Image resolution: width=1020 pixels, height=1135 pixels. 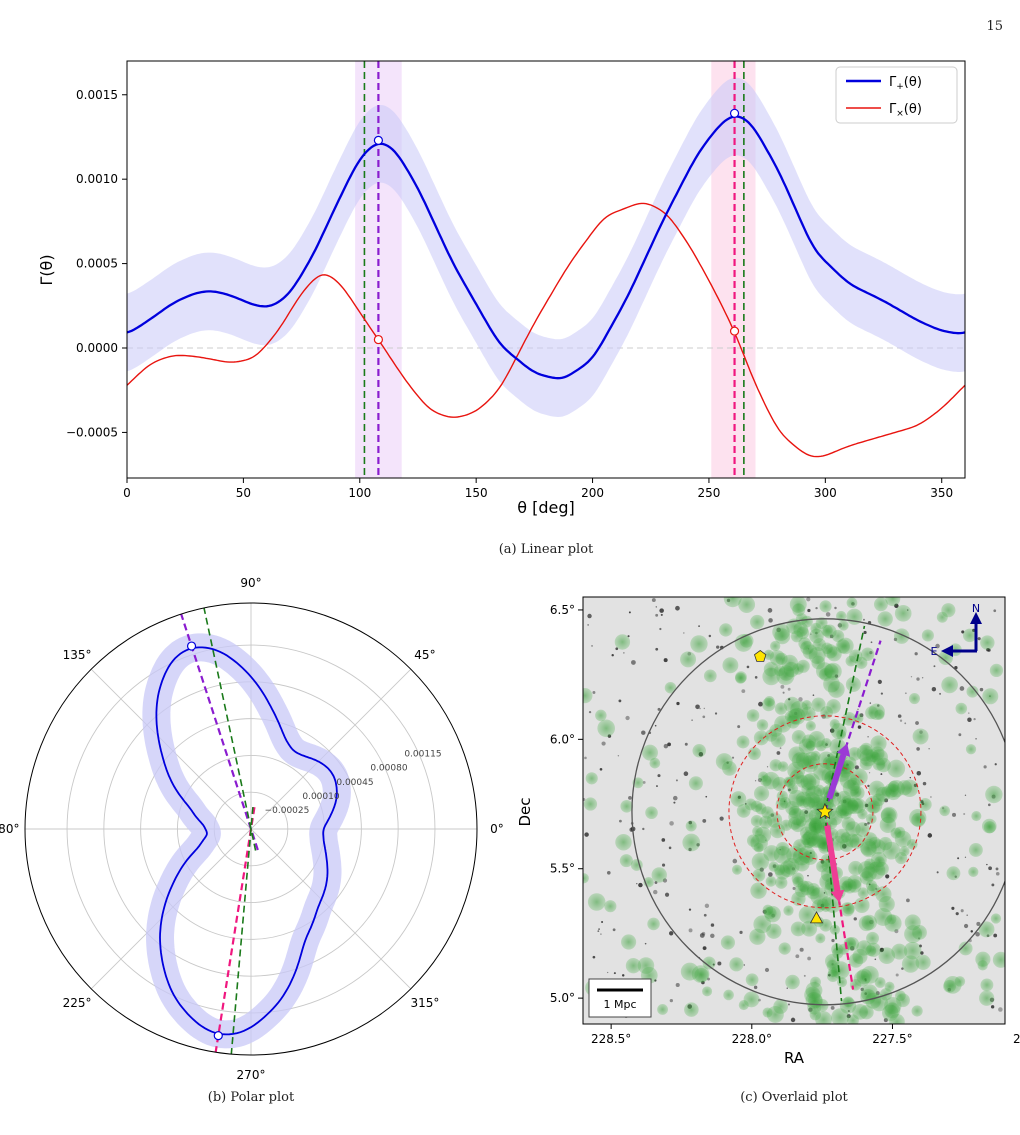 What do you see at coordinates (825, 812) in the screenshot?
I see `mid-radius-circle` at bounding box center [825, 812].